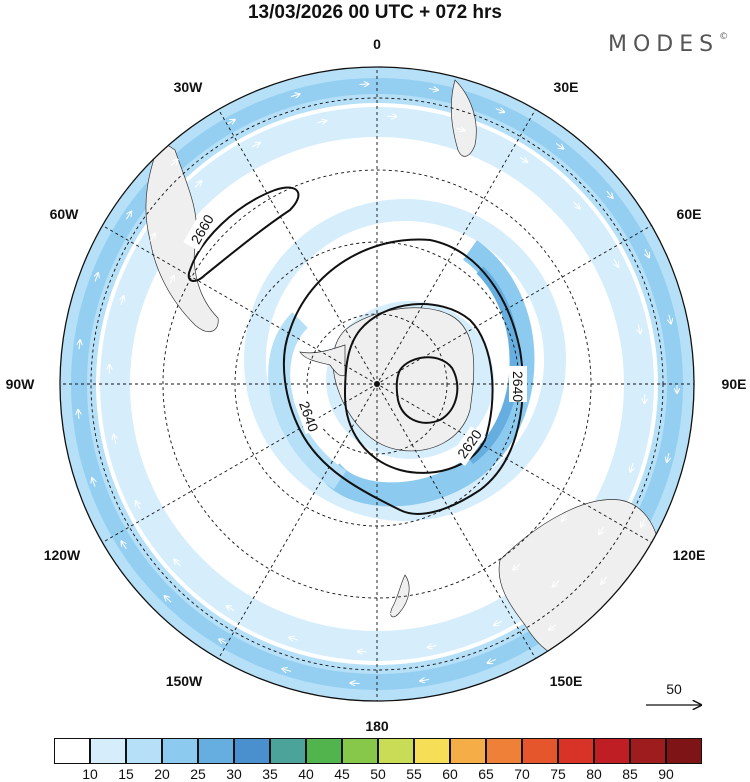 This screenshot has height=782, width=750. Describe the element at coordinates (403, 379) in the screenshot. I see `antarctica` at that location.